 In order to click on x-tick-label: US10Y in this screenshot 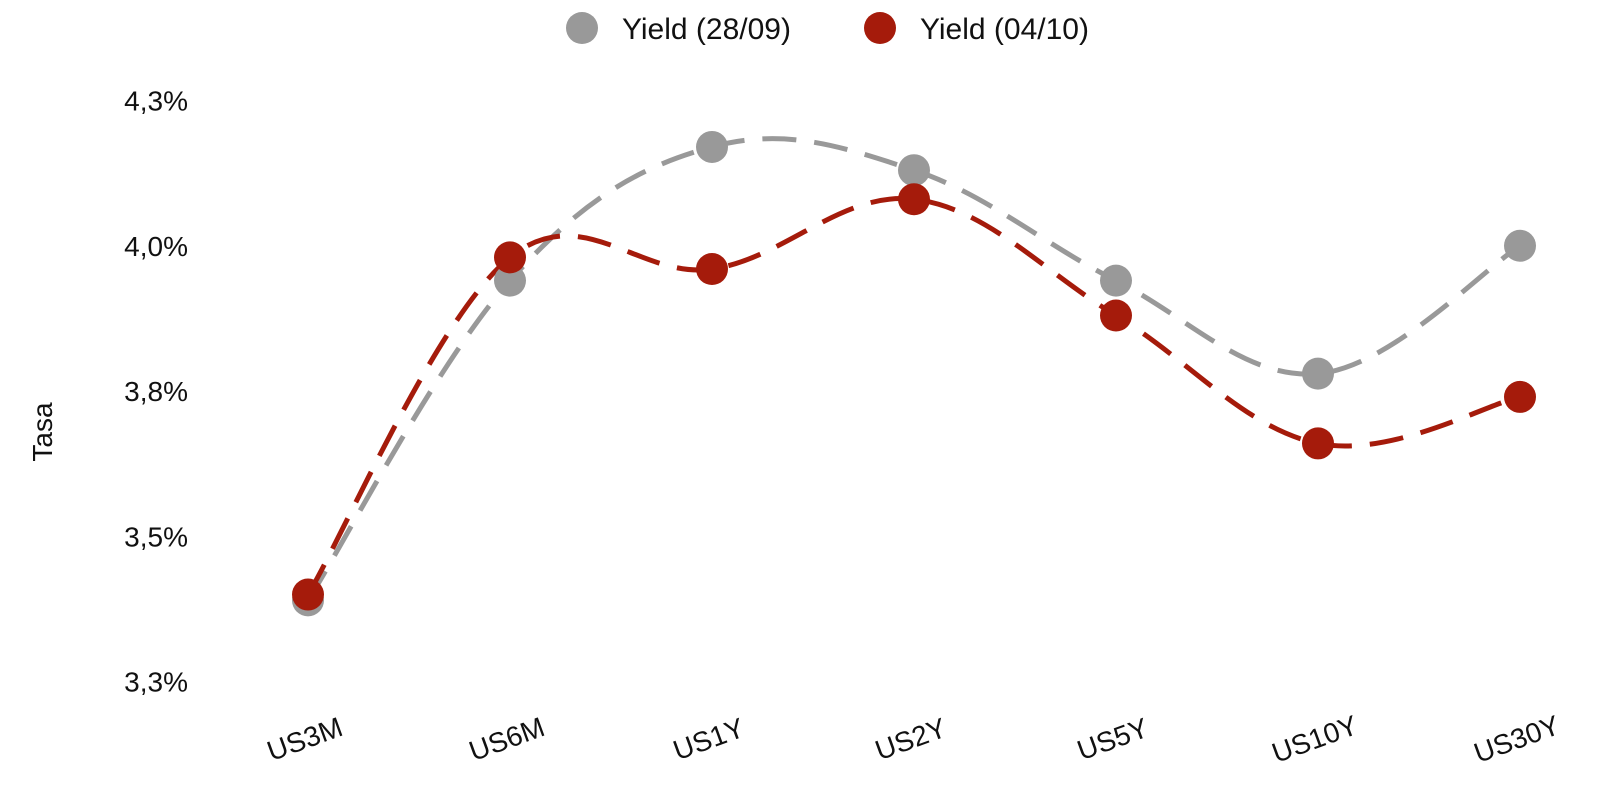, I will do `click(1315, 739)`.